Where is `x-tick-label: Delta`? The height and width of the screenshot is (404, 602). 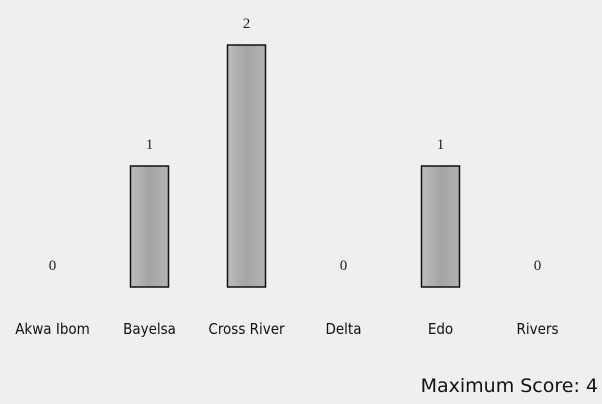
x-tick-label: Delta is located at coordinates (343, 329).